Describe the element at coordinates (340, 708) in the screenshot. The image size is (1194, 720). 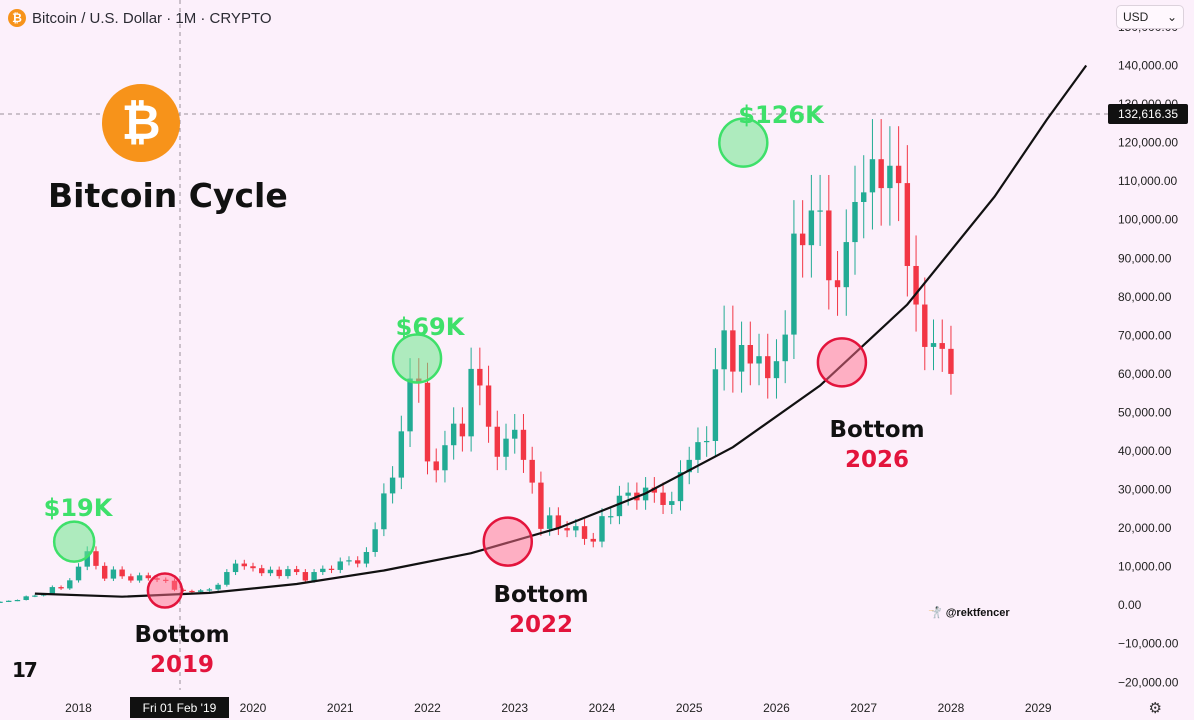
I see `x-tick-label: 2021` at that location.